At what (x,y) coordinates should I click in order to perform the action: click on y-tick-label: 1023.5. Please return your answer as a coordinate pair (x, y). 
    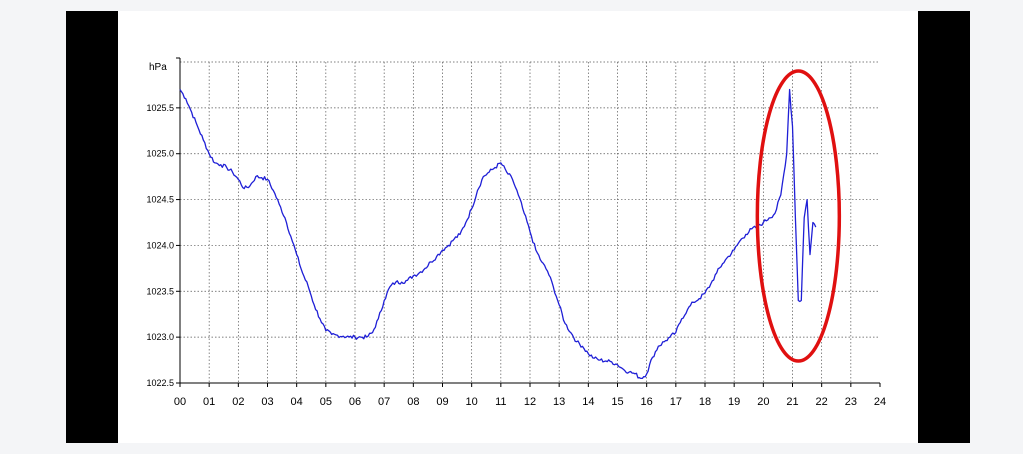
    Looking at the image, I should click on (160, 291).